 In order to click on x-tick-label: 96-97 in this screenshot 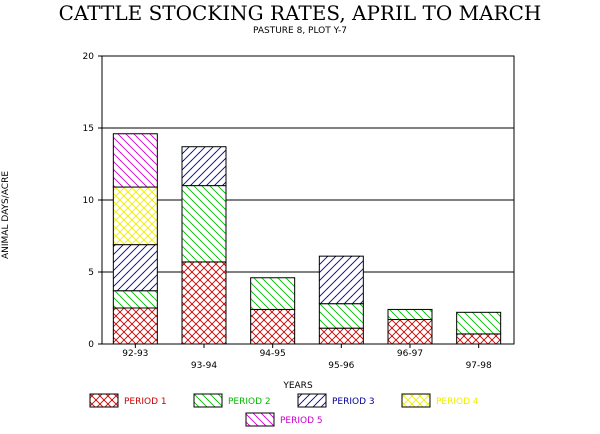, I will do `click(410, 354)`.